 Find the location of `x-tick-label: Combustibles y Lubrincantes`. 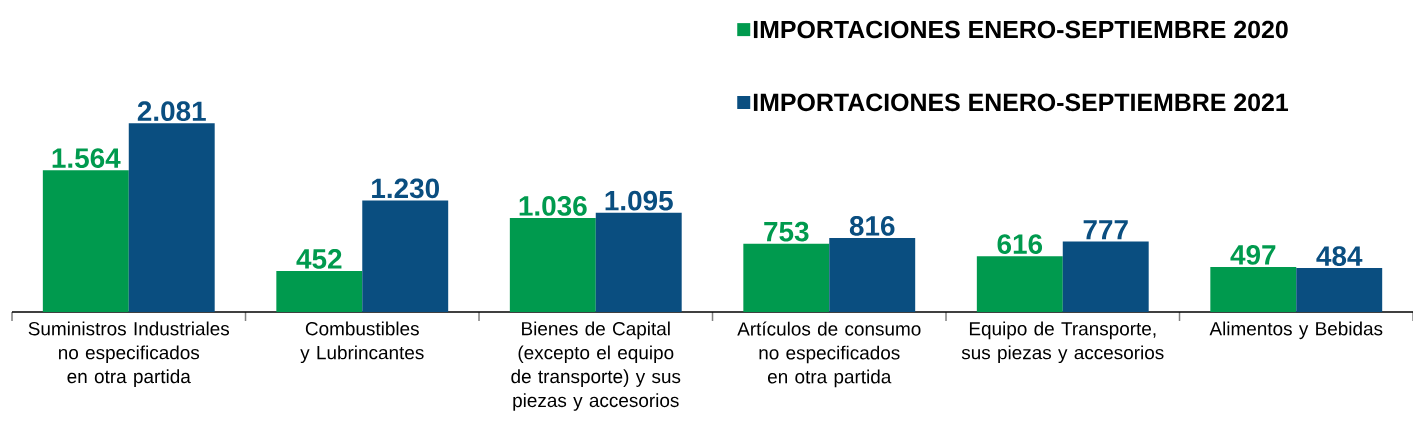

x-tick-label: Combustibles y Lubrincantes is located at coordinates (362, 342).